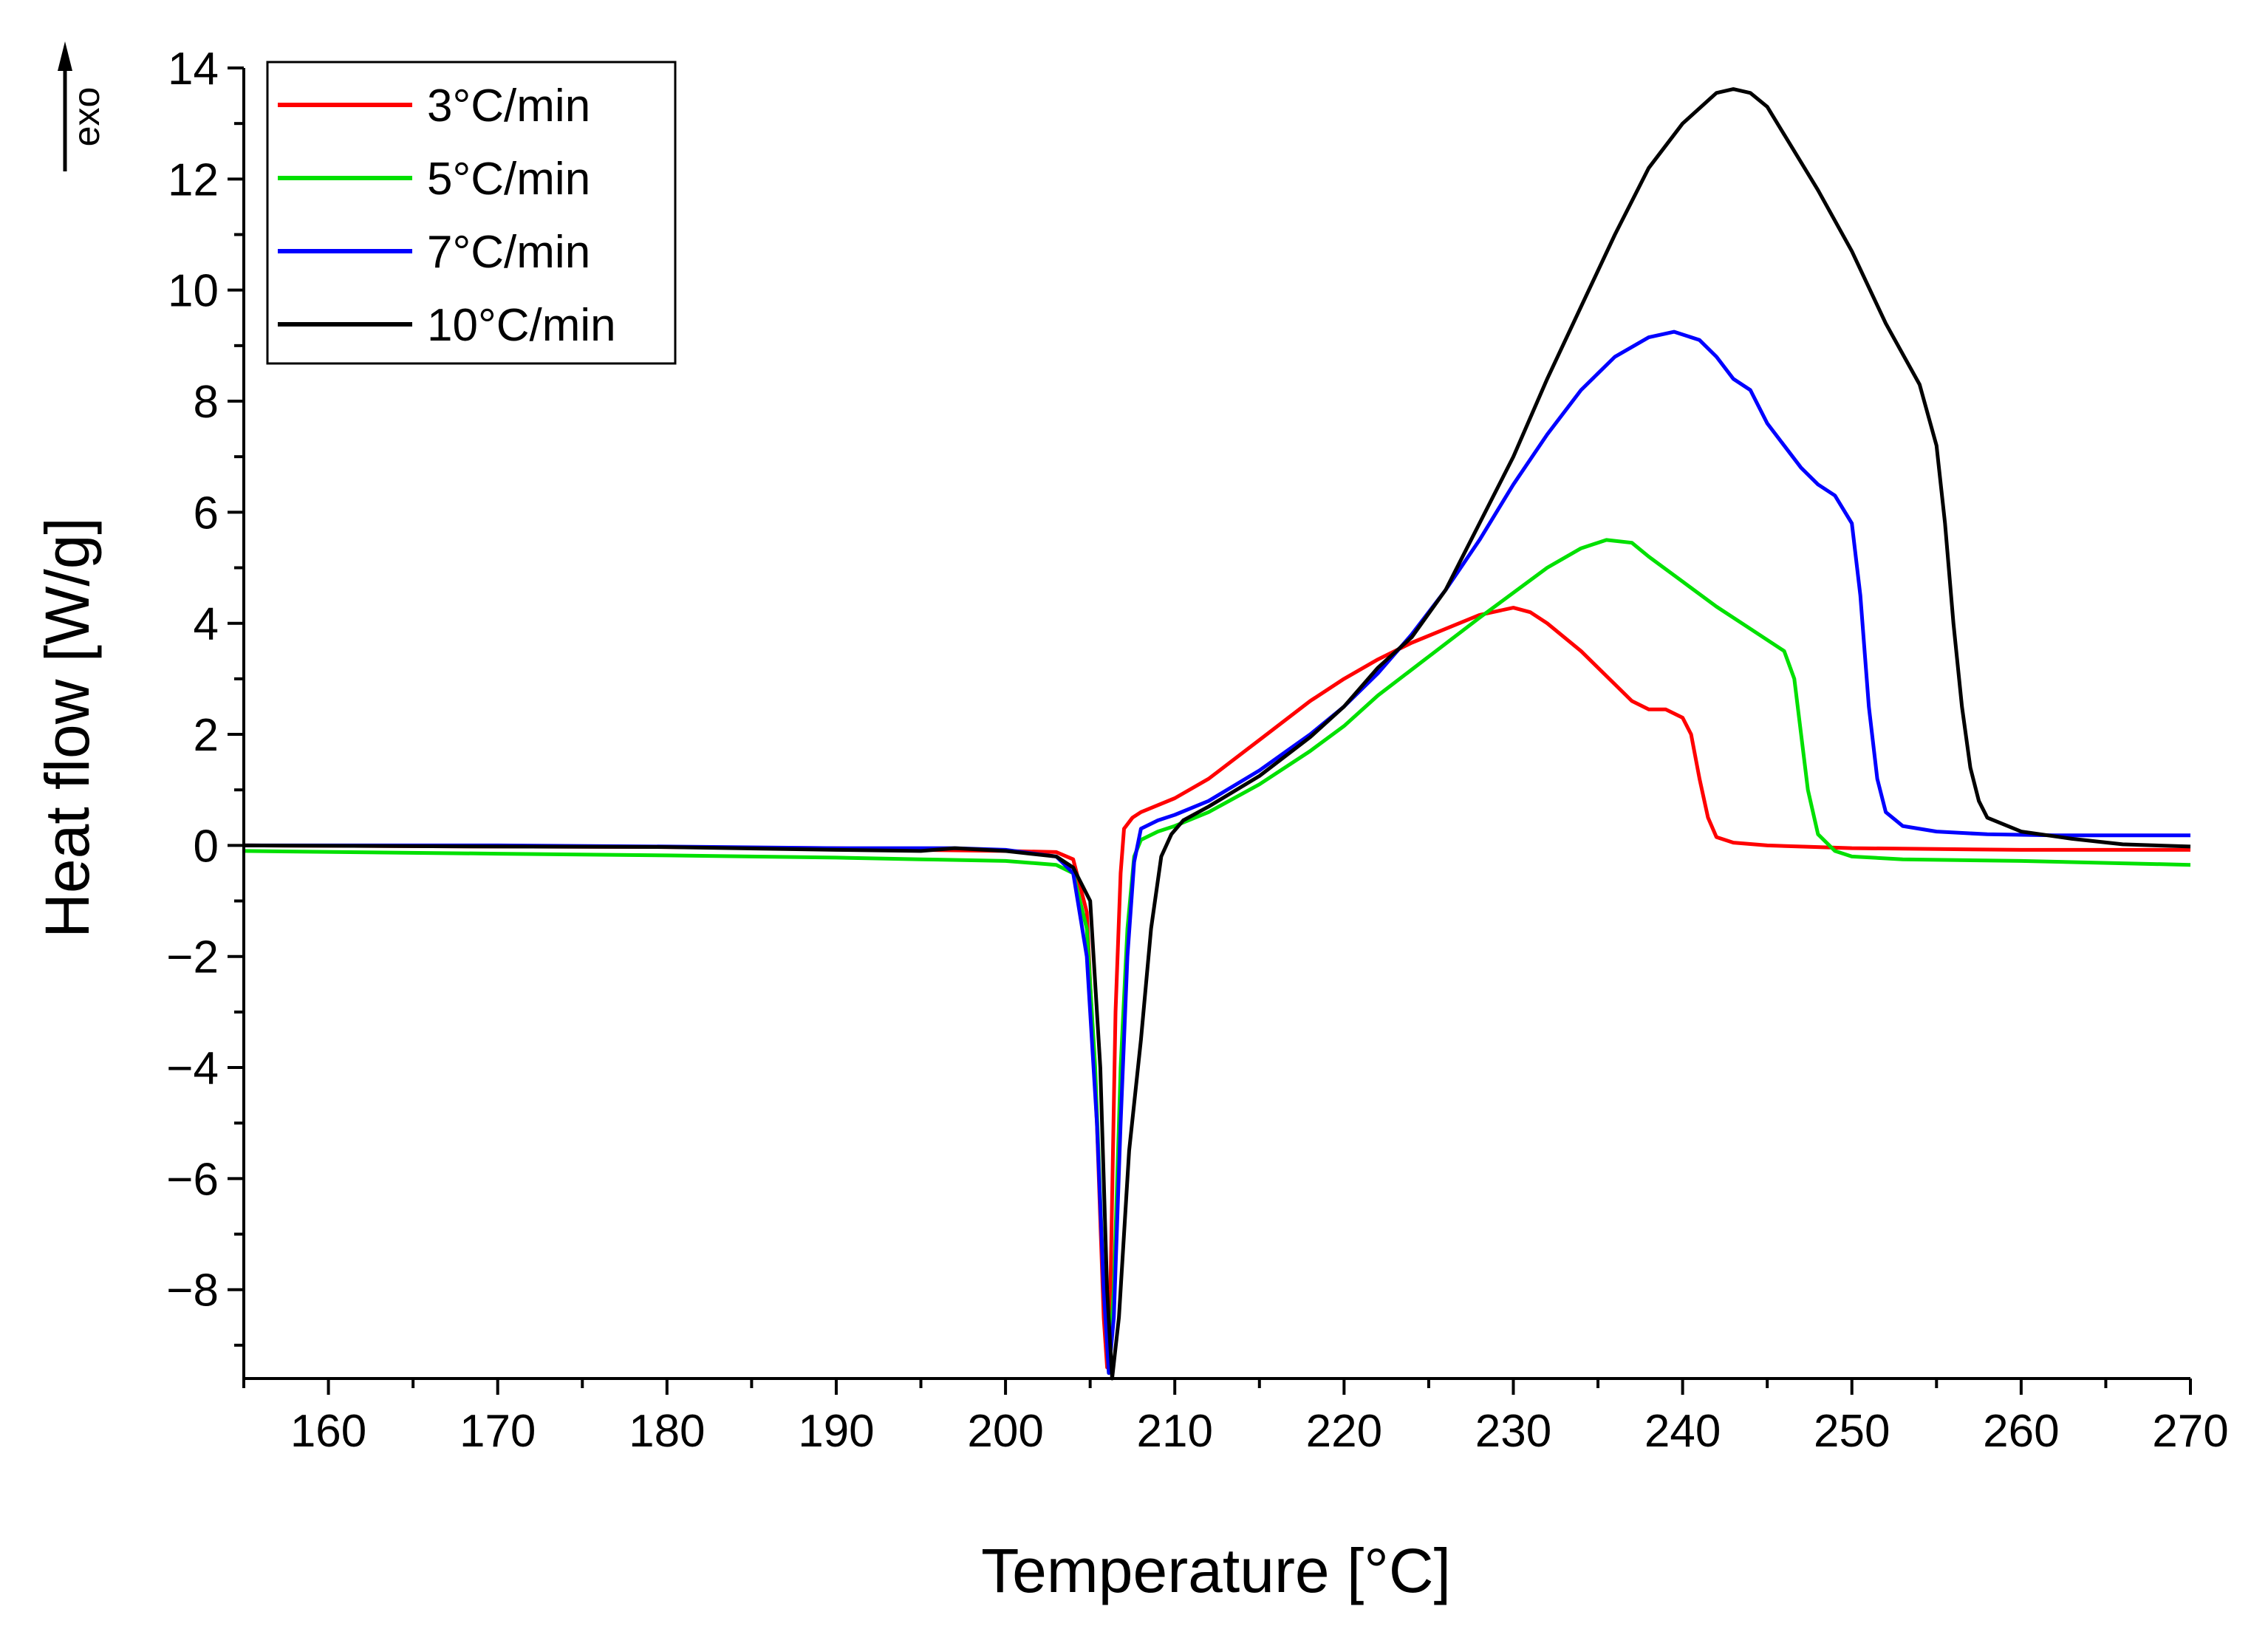 The image size is (2268, 1626). I want to click on legend: 3°C/min 5°C/min 7°C/min 10°C/min, so click(471, 213).